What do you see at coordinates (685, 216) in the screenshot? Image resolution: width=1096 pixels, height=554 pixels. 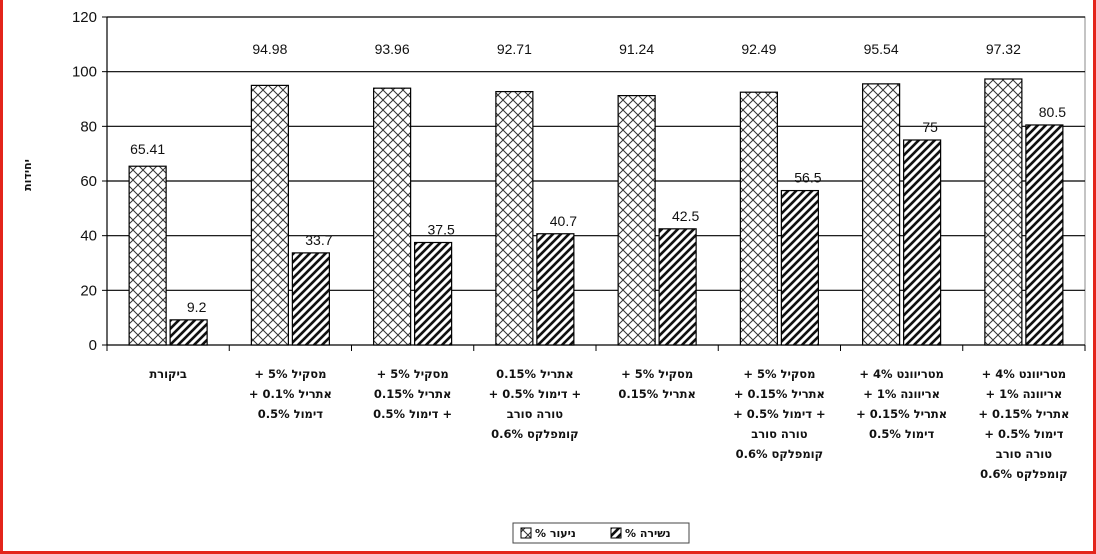 I see `data-label: 42.5` at bounding box center [685, 216].